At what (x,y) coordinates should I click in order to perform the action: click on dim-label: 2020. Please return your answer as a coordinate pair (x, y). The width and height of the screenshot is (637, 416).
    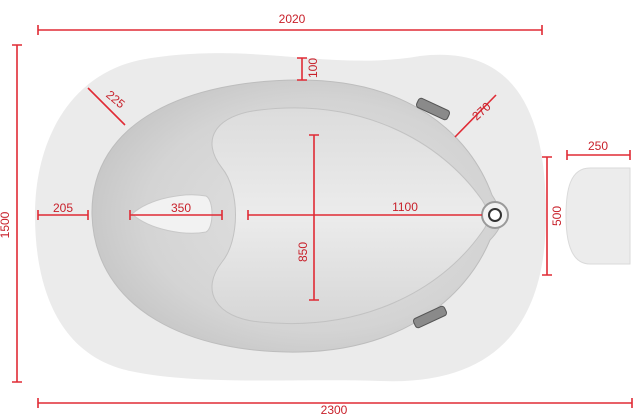
    Looking at the image, I should click on (292, 19).